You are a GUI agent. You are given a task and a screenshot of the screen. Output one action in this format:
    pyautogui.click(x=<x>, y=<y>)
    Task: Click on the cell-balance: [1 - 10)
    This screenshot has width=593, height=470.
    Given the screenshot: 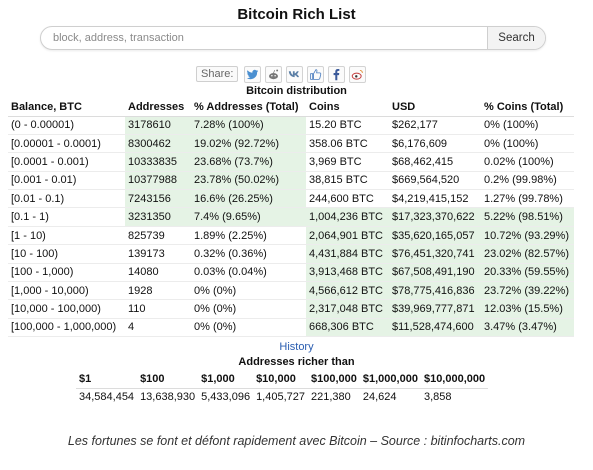 What is the action you would take?
    pyautogui.click(x=66, y=236)
    